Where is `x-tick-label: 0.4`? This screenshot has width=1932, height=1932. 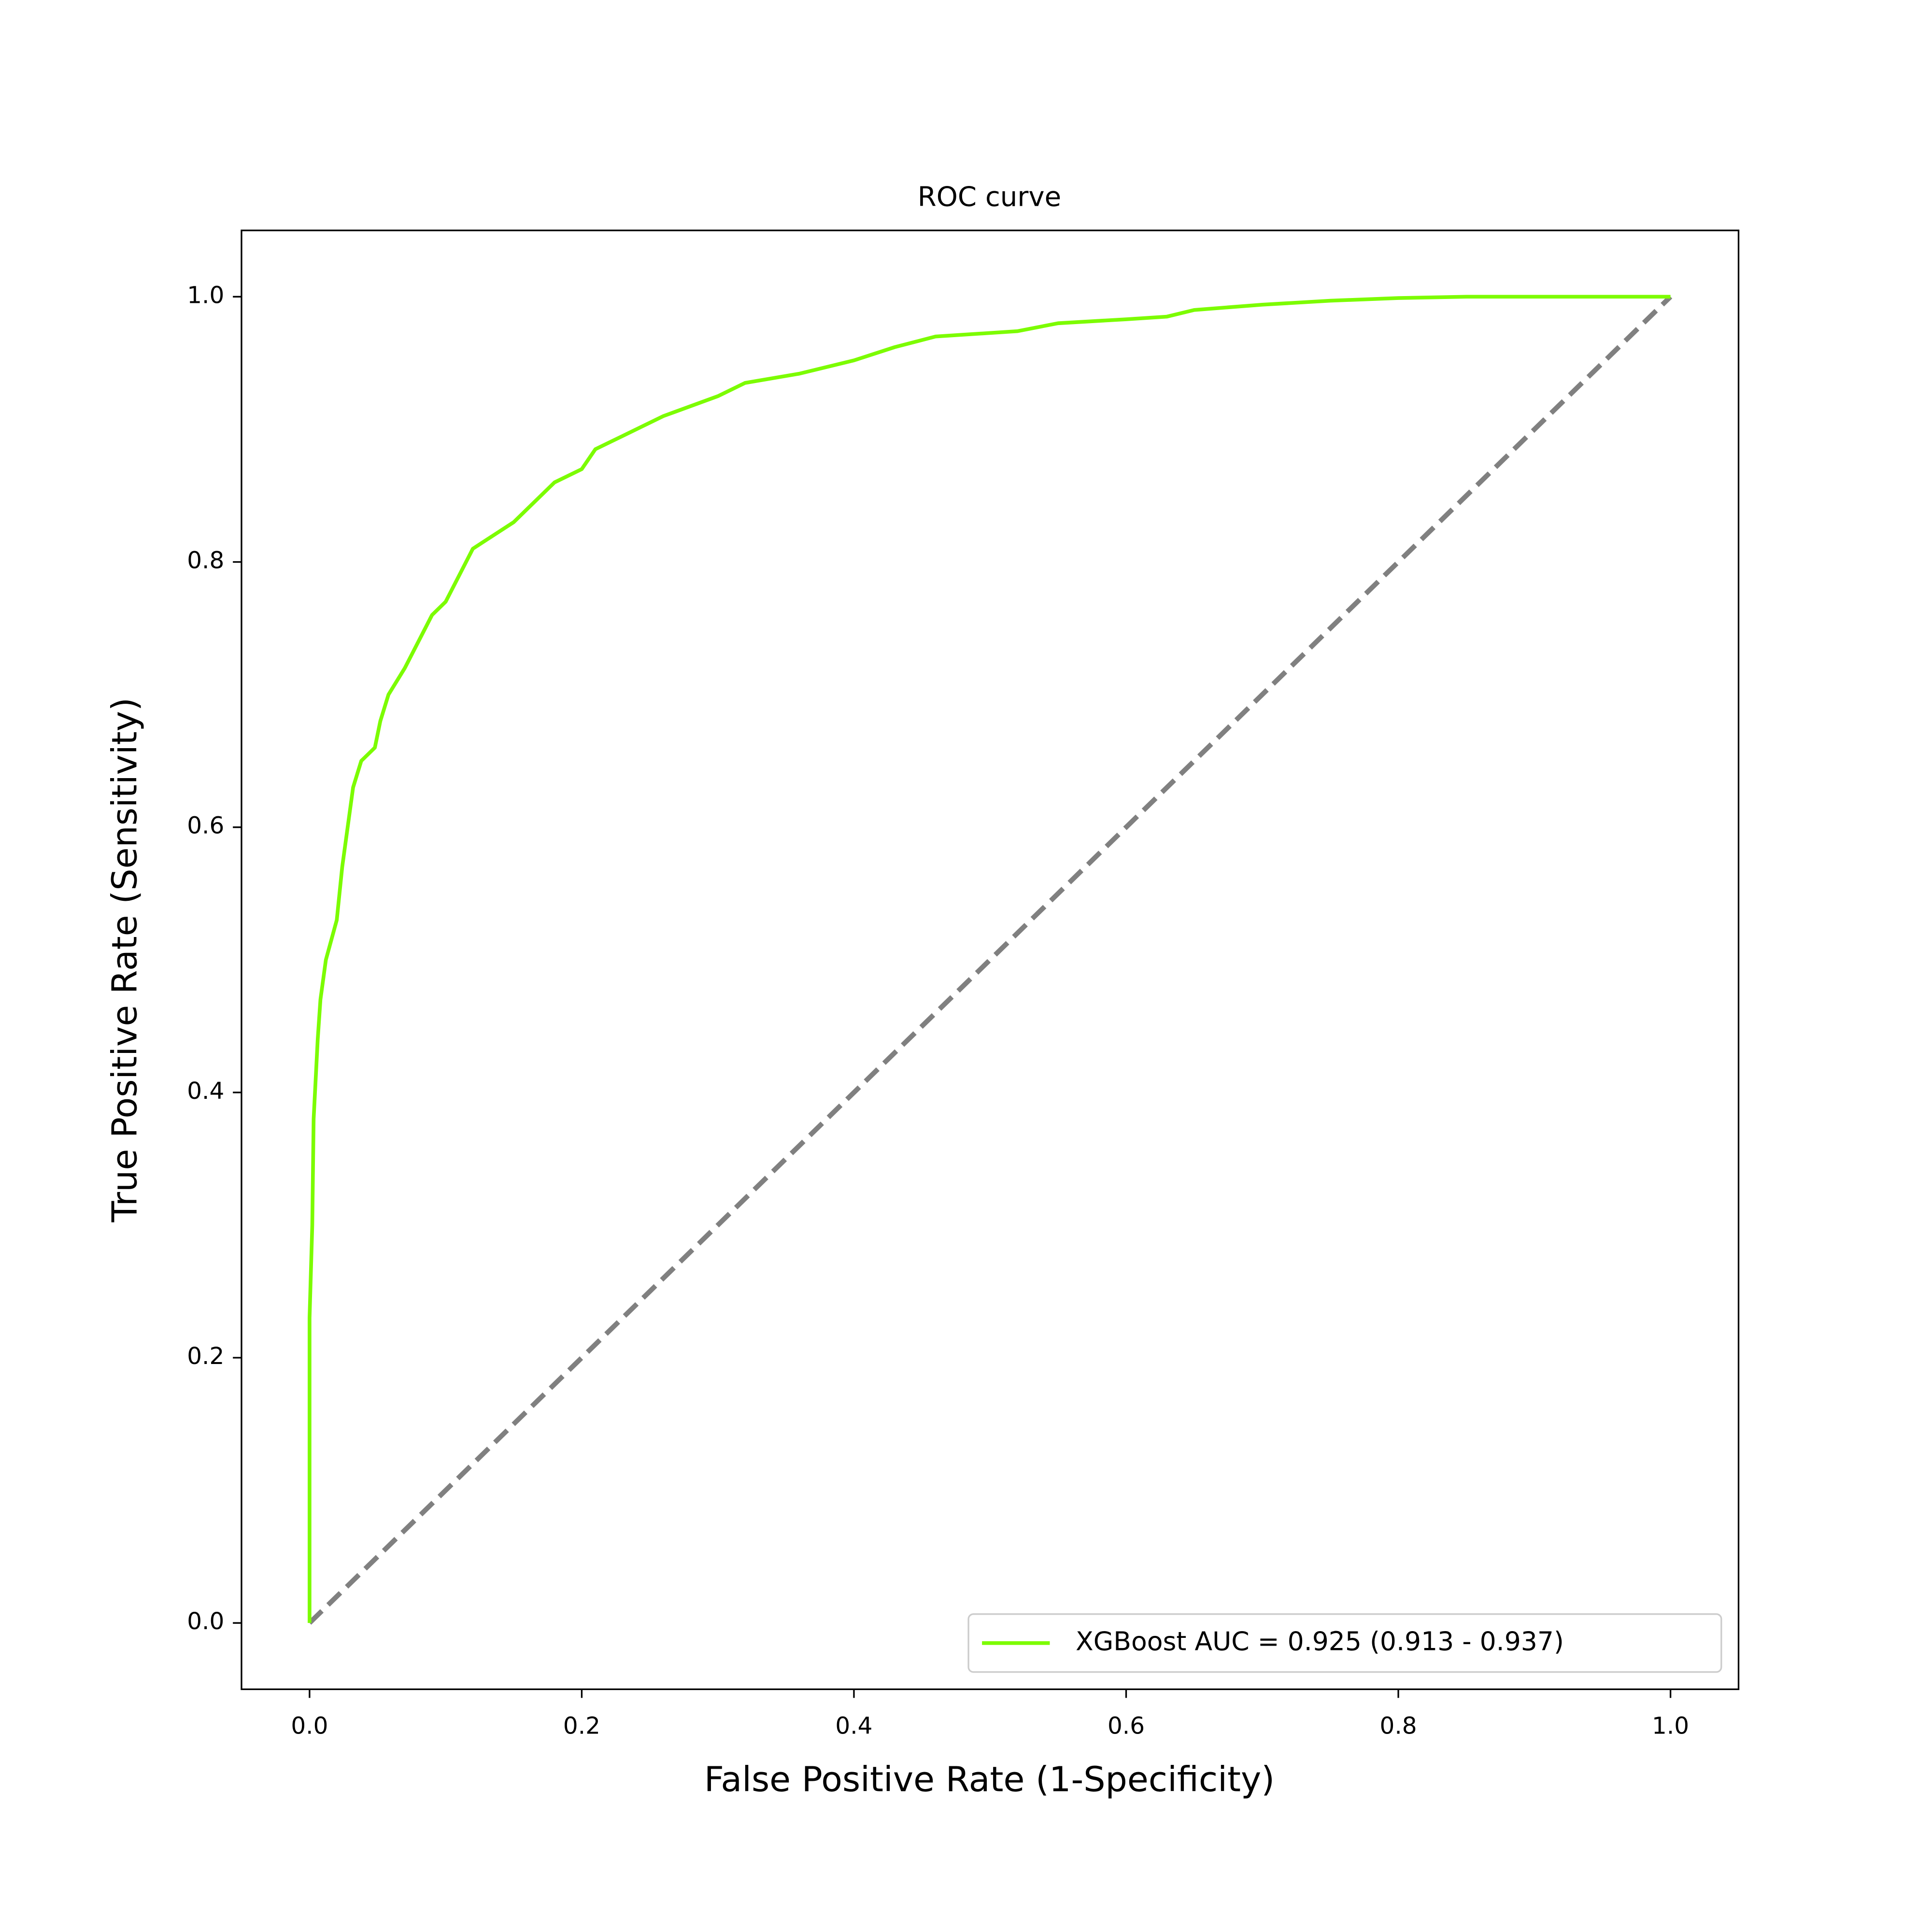 x-tick-label: 0.4 is located at coordinates (853, 1726).